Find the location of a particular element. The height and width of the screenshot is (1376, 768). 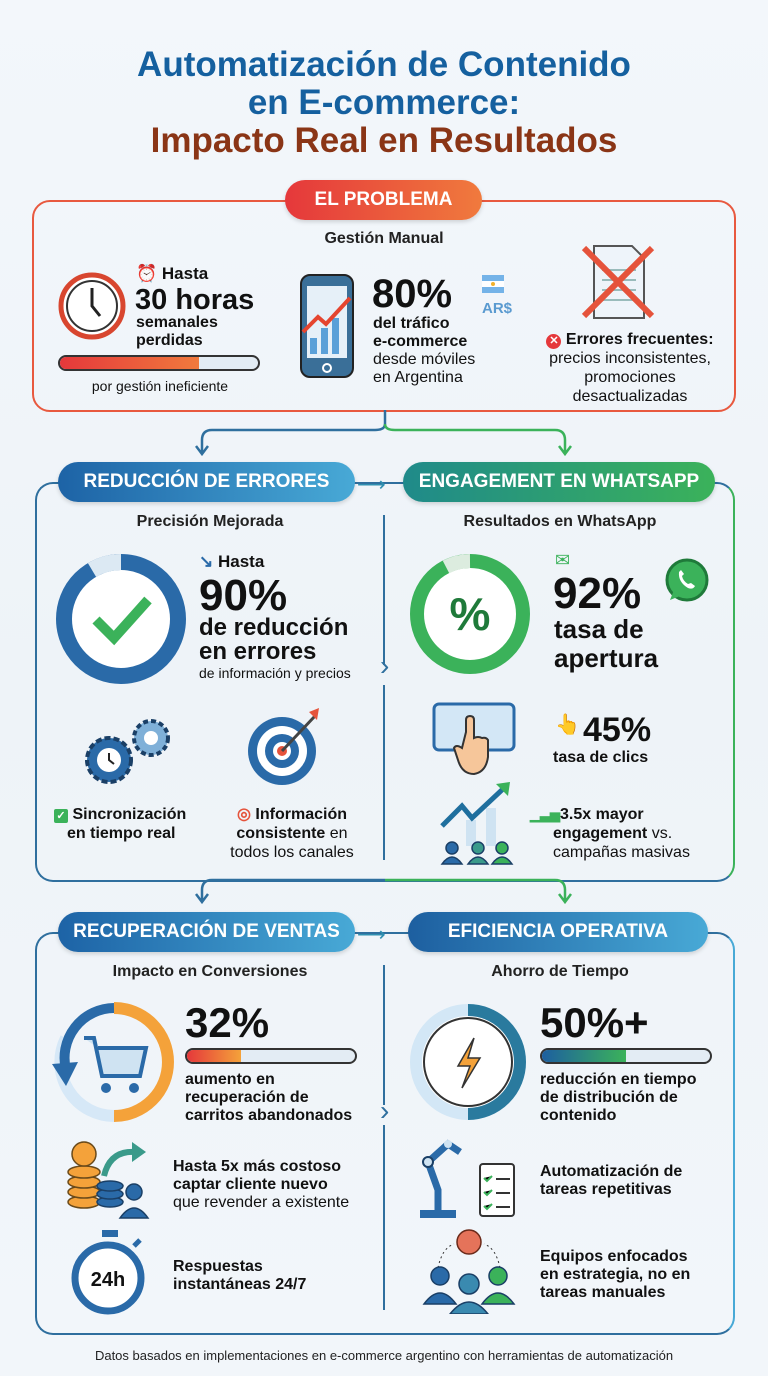

auto-line1: Automatización de is located at coordinates (611, 1171).